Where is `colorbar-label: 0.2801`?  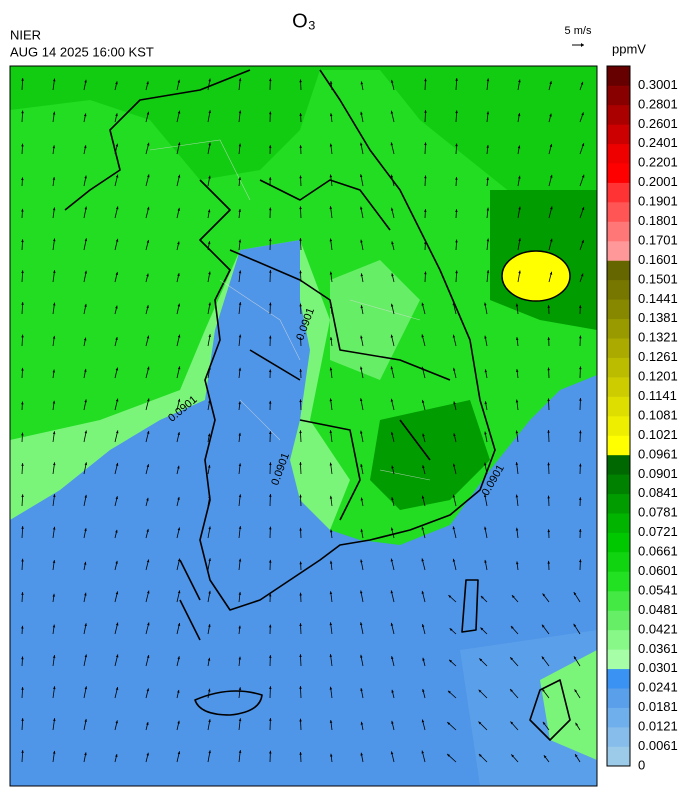 colorbar-label: 0.2801 is located at coordinates (658, 103).